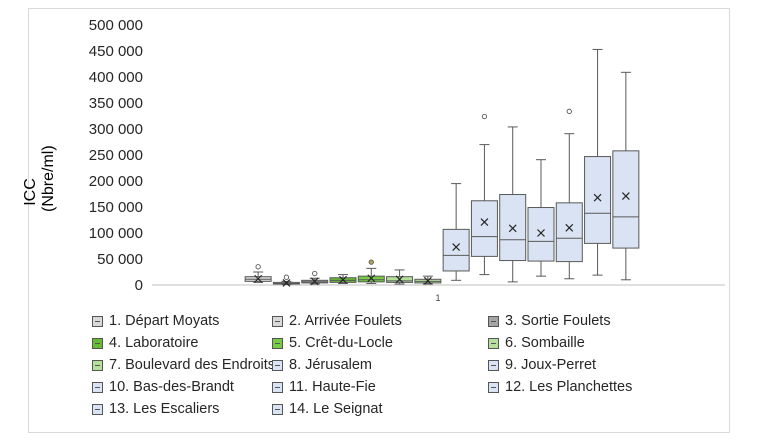 This screenshot has height=440, width=760. Describe the element at coordinates (48, 178) in the screenshot. I see `y-axis-label-line2: (Nbre/ml)` at that location.